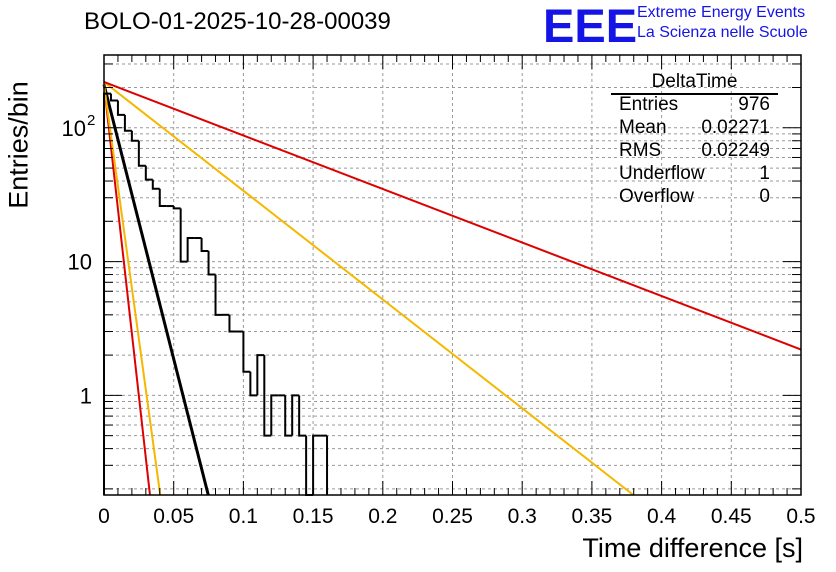 The width and height of the screenshot is (836, 572). I want to click on stats-row-entries: Entries 976, so click(698, 104).